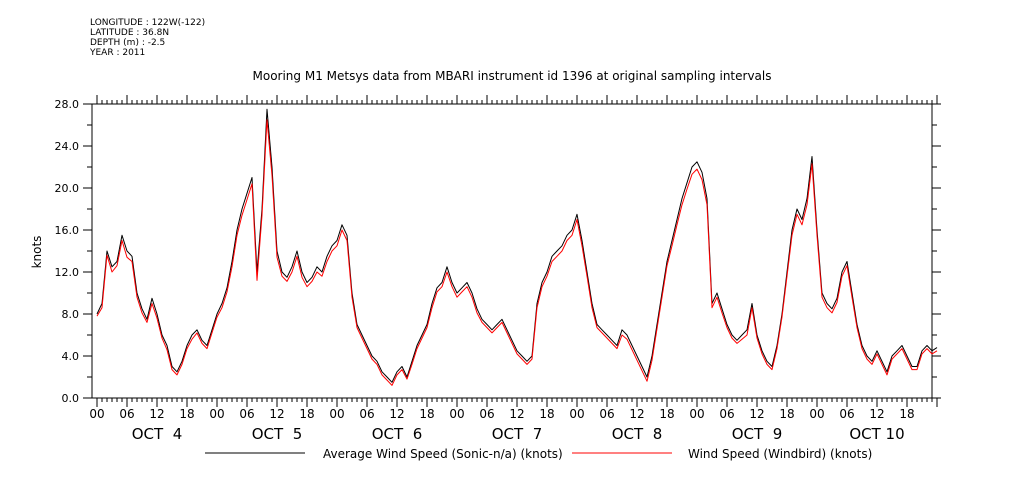  Describe the element at coordinates (397, 434) in the screenshot. I see `day-label: OCT 6` at that location.